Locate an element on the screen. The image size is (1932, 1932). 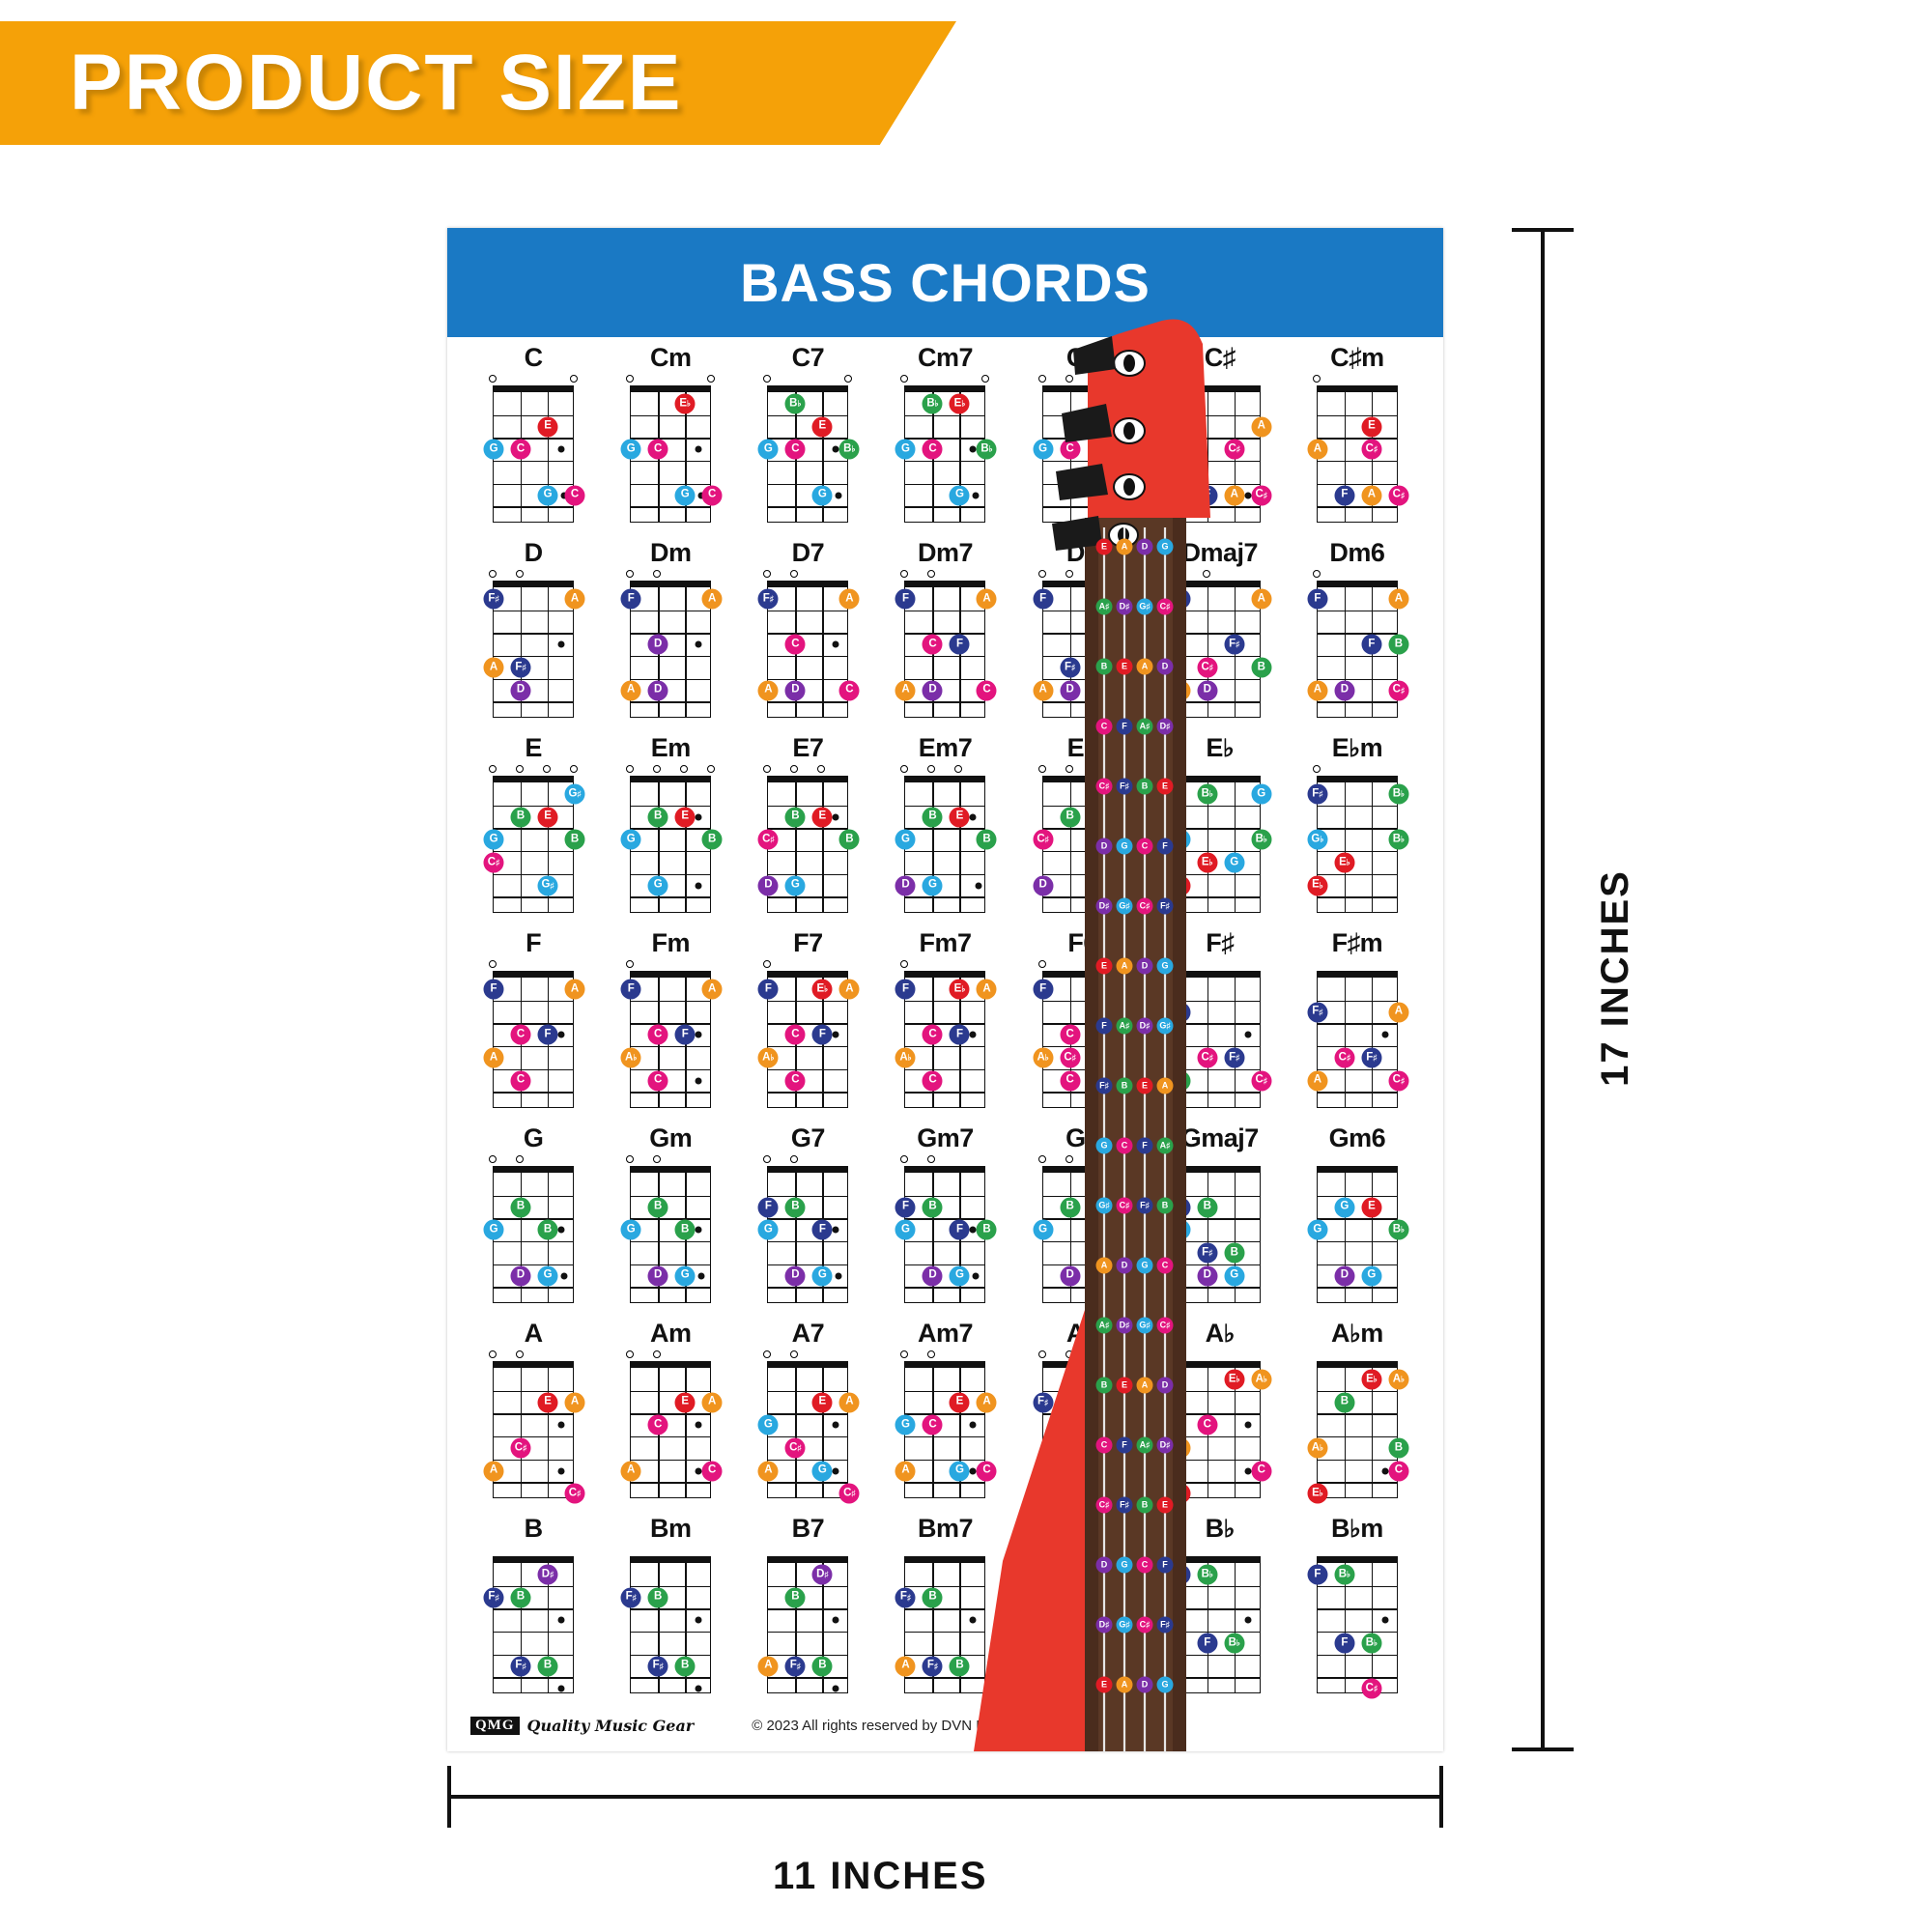
chord-name: B♭m is located at coordinates (1357, 1528).